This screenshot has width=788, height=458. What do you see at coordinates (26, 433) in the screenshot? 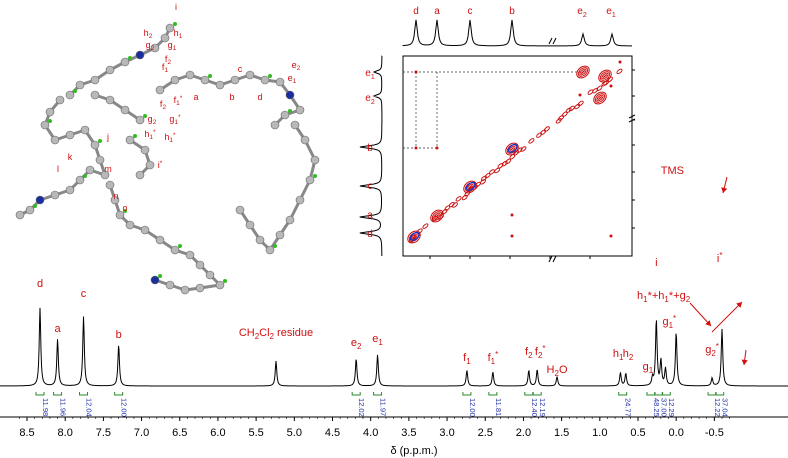
I see `x-tick-label: 8.5` at bounding box center [26, 433].